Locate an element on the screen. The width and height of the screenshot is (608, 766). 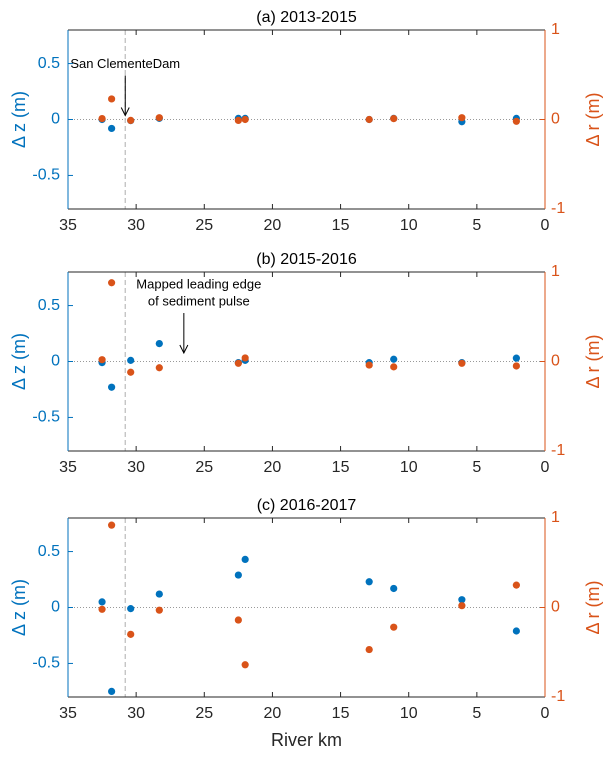
annotation: of sediment pulse is located at coordinates (199, 300).